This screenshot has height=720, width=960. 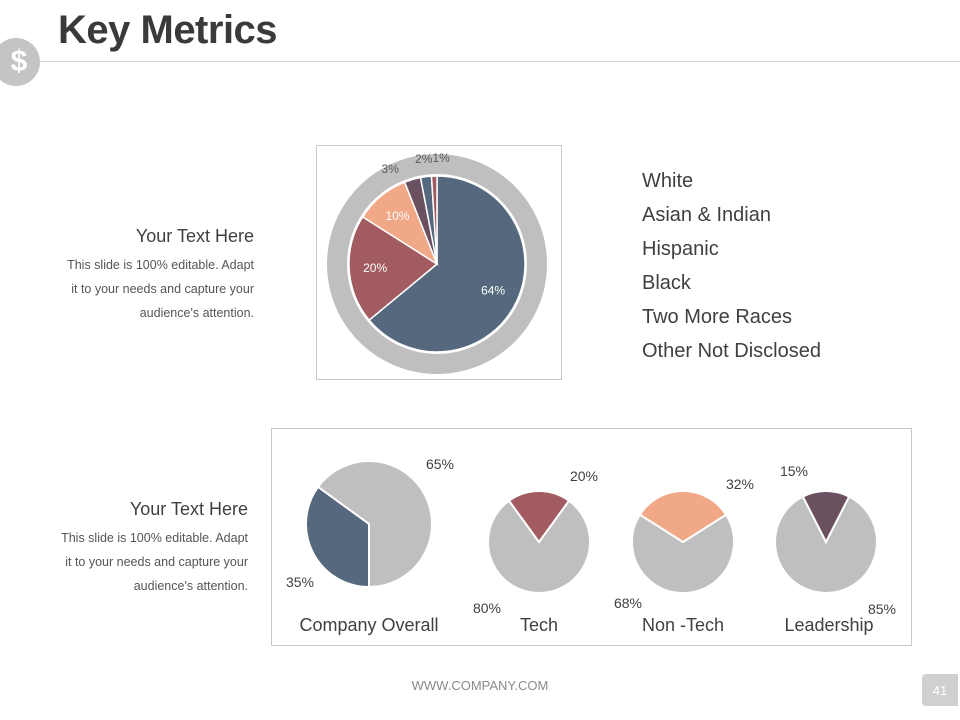 What do you see at coordinates (391, 169) in the screenshot?
I see `pie-data-label: 3%` at bounding box center [391, 169].